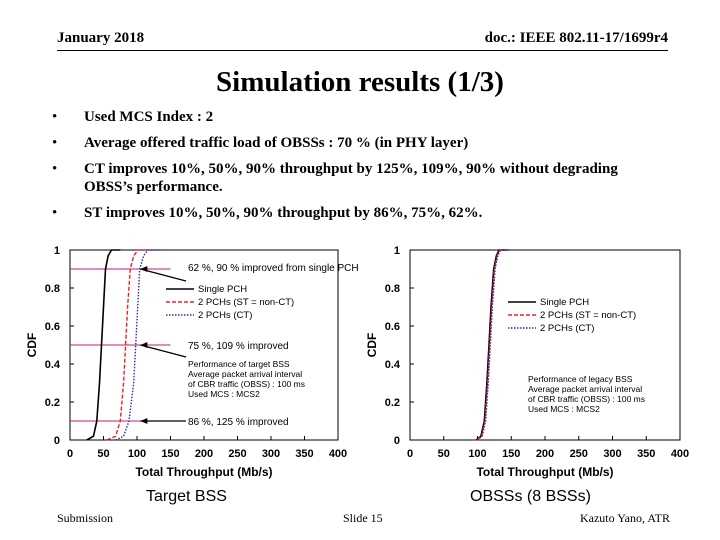 The image size is (720, 540). What do you see at coordinates (273, 268) in the screenshot?
I see `annotation-label: 62 %, 90 % improved from single PCH` at bounding box center [273, 268].